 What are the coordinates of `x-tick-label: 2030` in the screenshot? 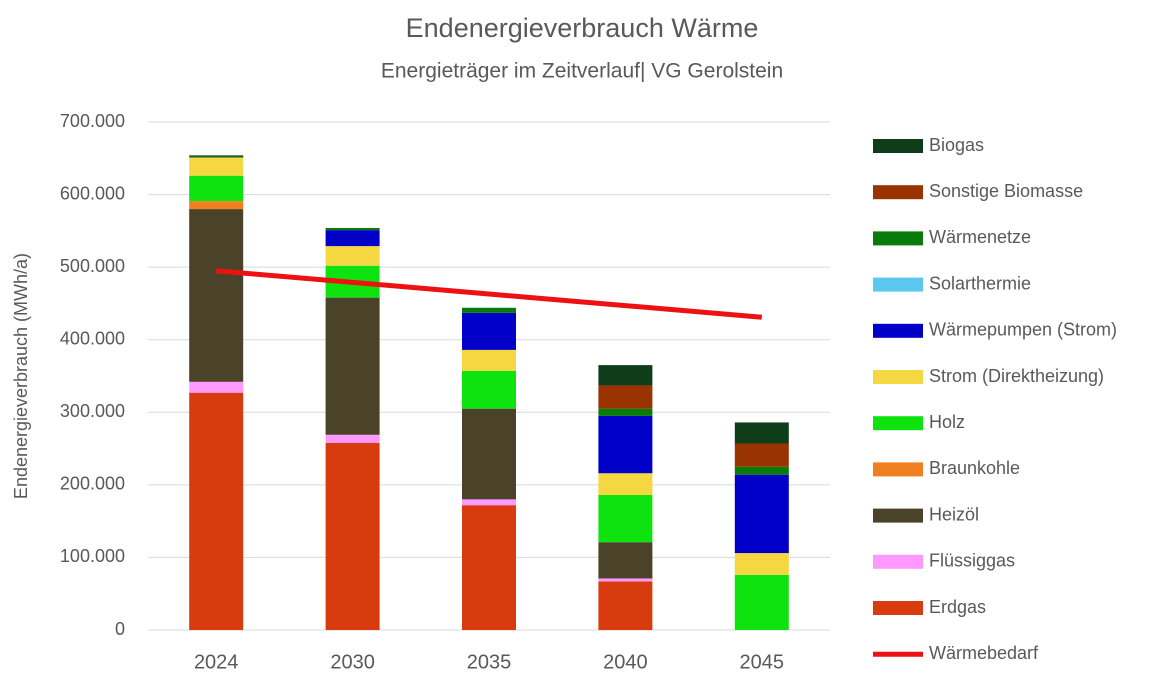 It's located at (352, 662).